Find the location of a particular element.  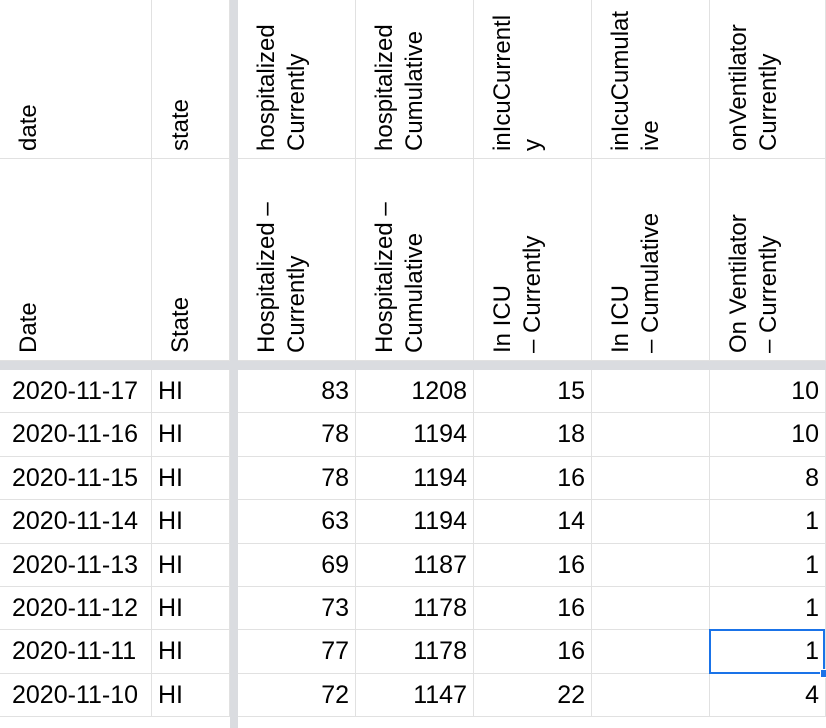

cell-date: 2020-11-12 is located at coordinates (76, 609).